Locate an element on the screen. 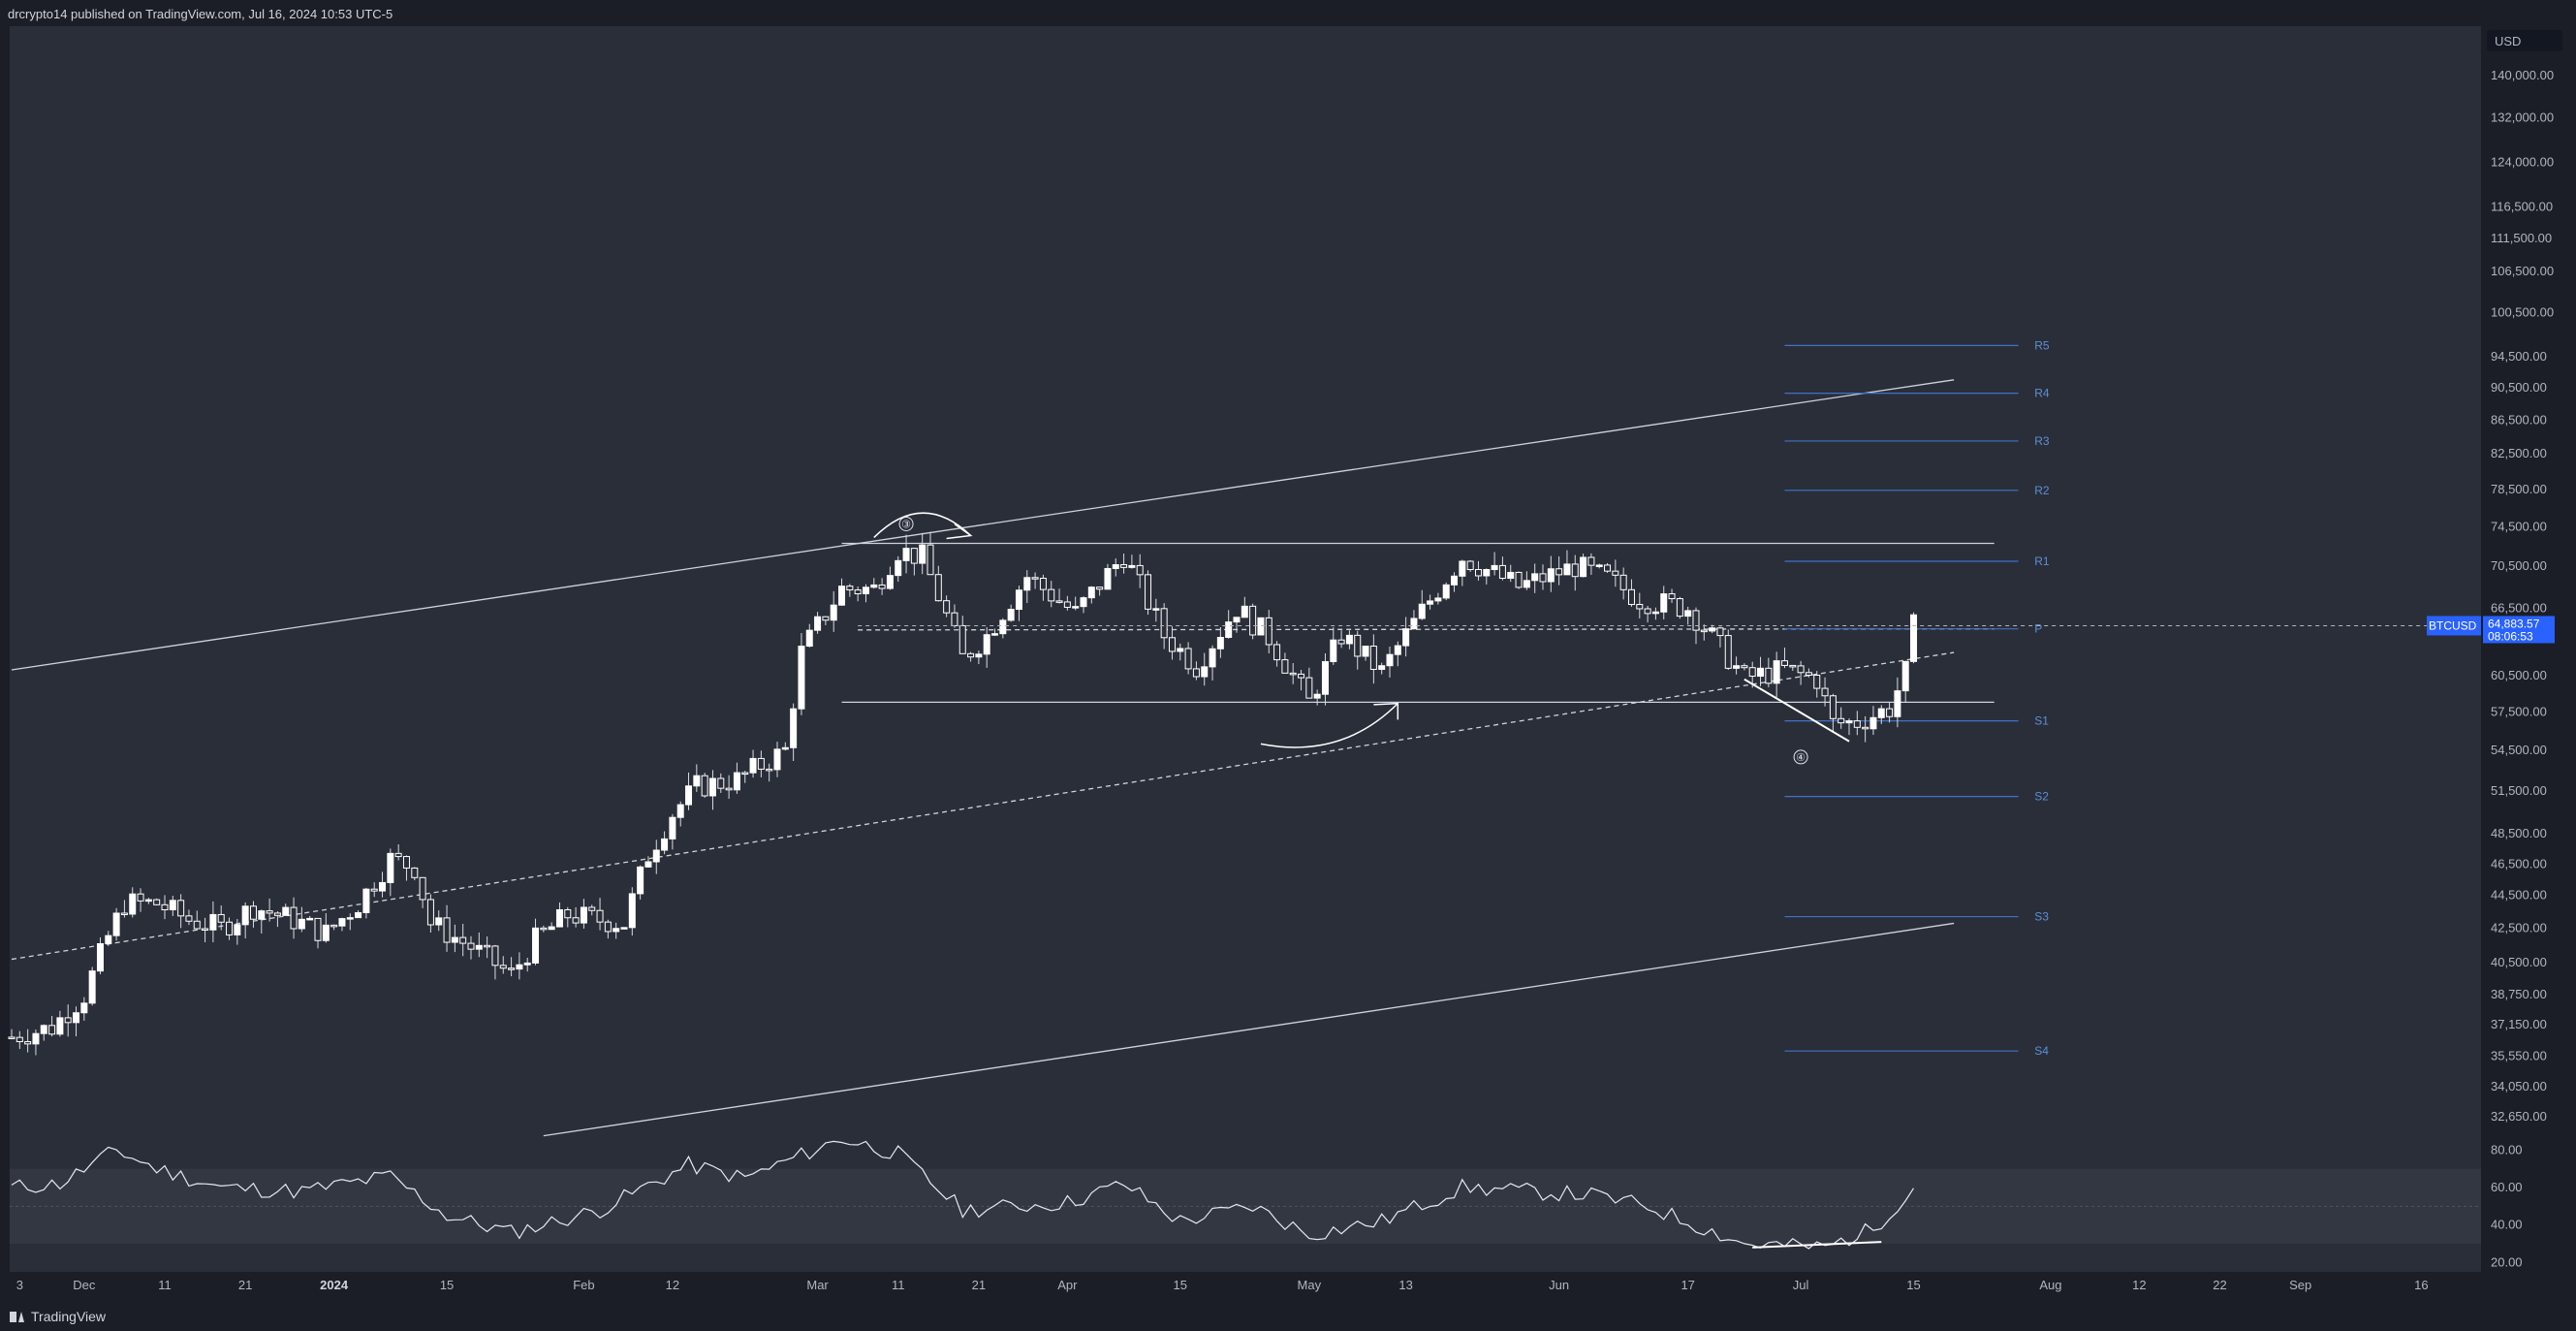  y-tick-label: 34,050.00 is located at coordinates (2519, 1086).